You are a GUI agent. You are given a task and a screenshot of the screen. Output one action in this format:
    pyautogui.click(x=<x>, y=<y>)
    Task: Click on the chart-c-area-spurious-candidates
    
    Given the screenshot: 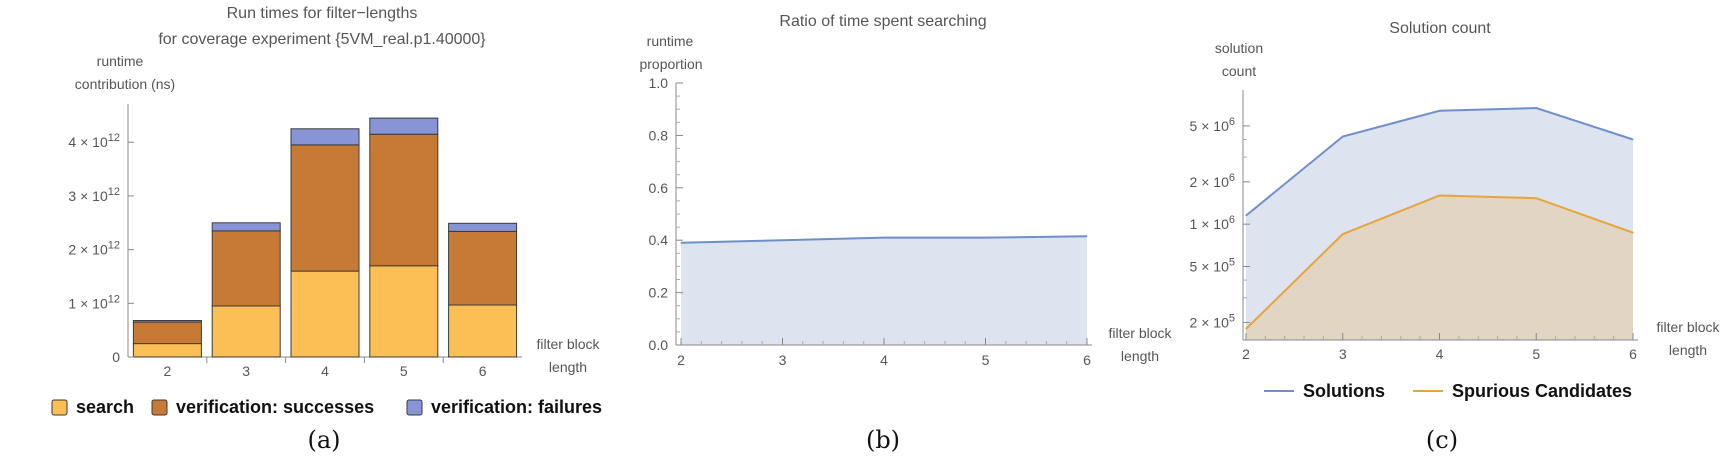 What is the action you would take?
    pyautogui.click(x=1439, y=267)
    